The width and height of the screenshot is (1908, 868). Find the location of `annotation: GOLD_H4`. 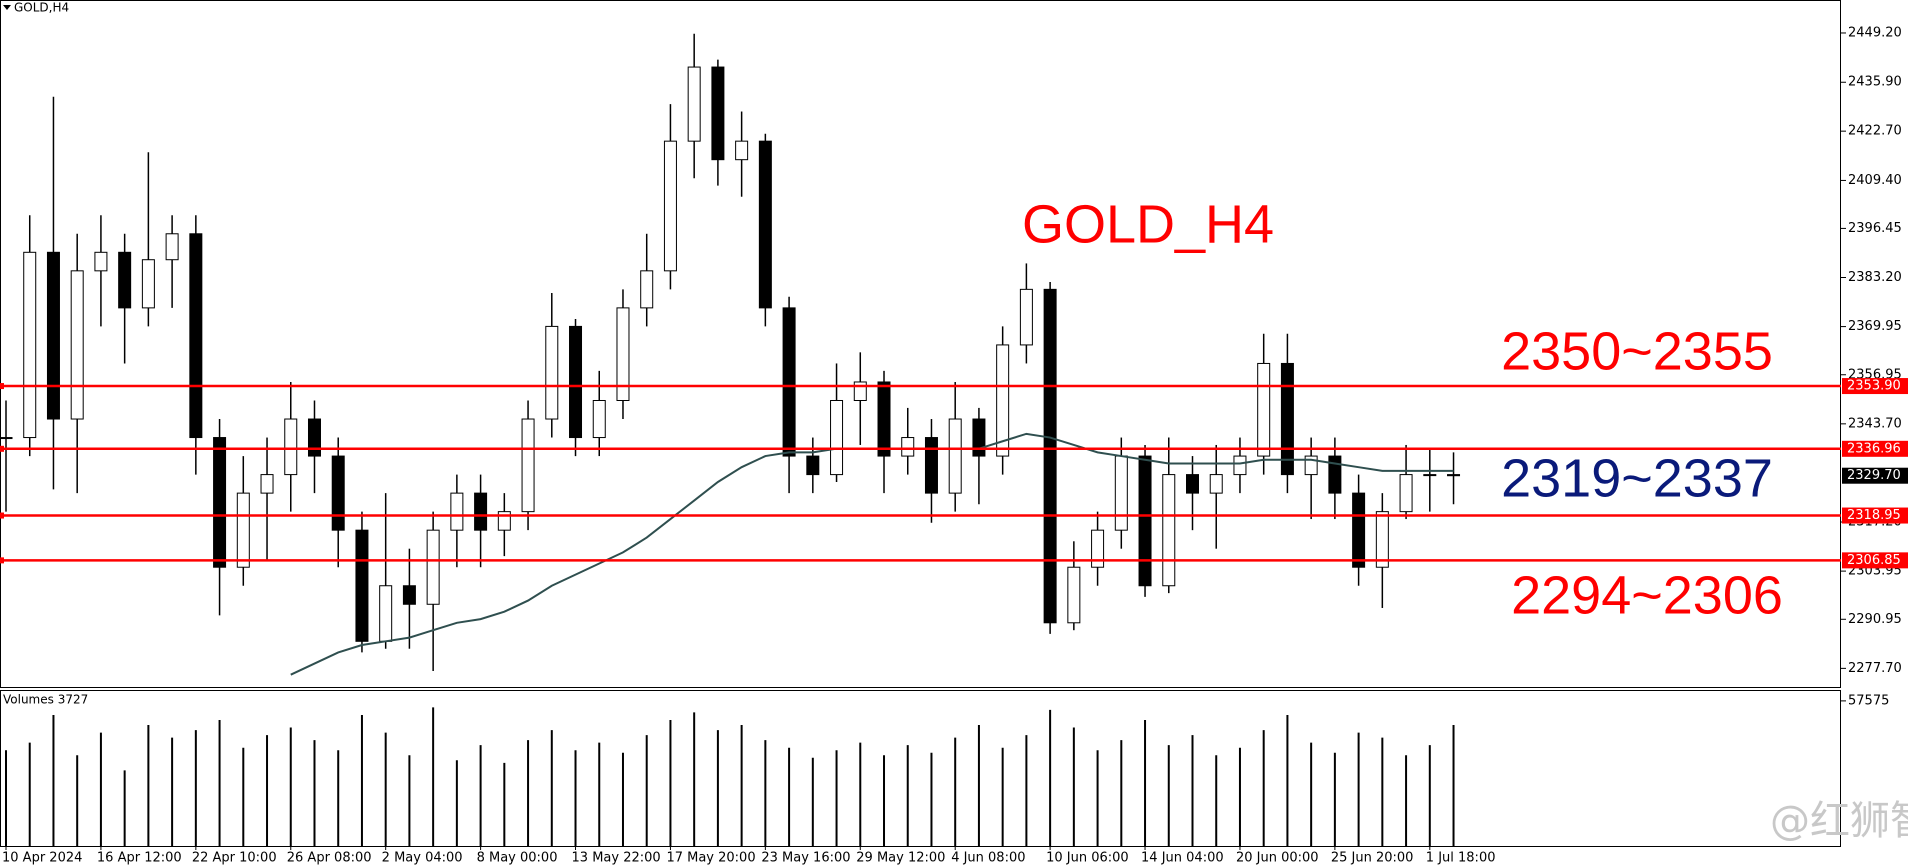

annotation: GOLD_H4 is located at coordinates (1148, 224).